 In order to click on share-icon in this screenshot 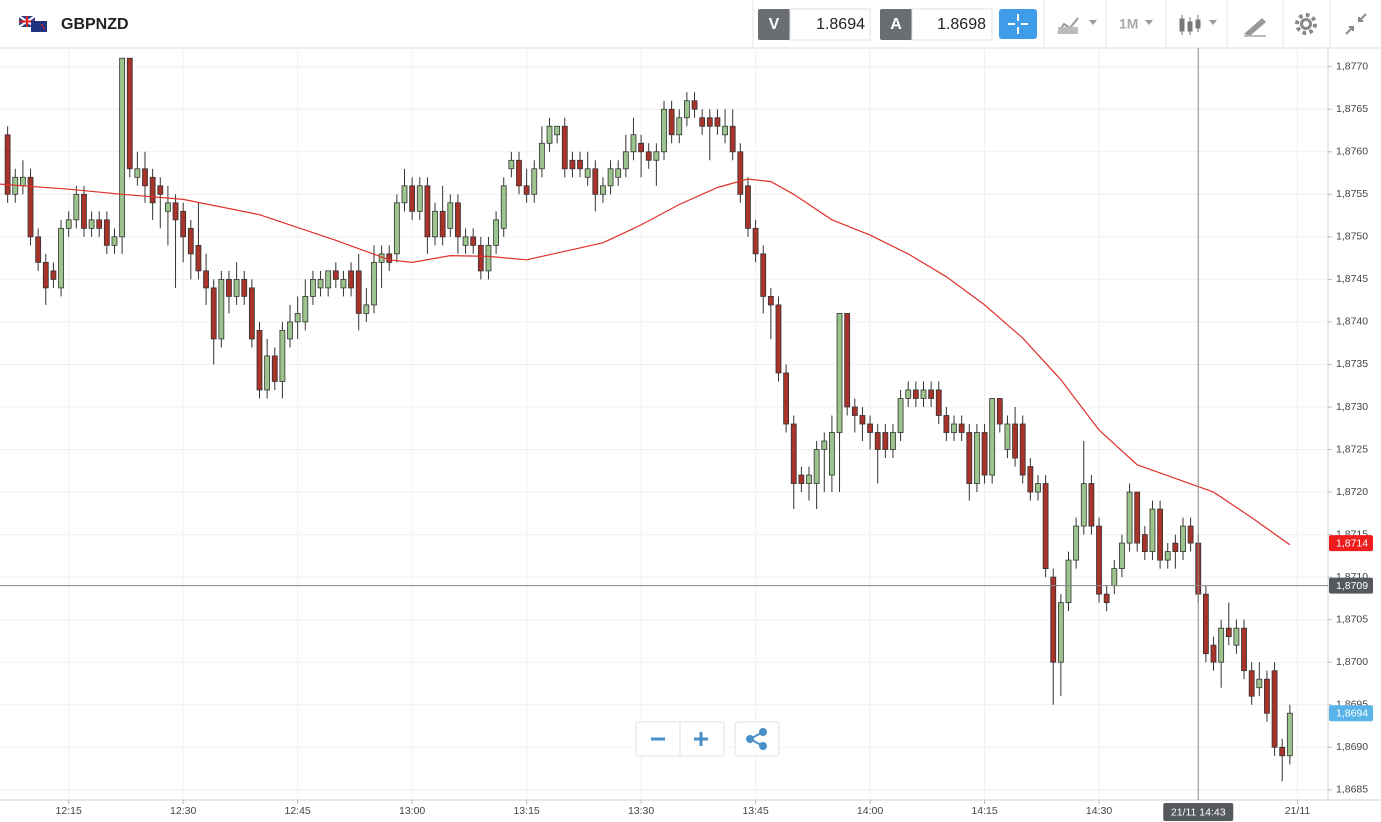, I will do `click(756, 739)`.